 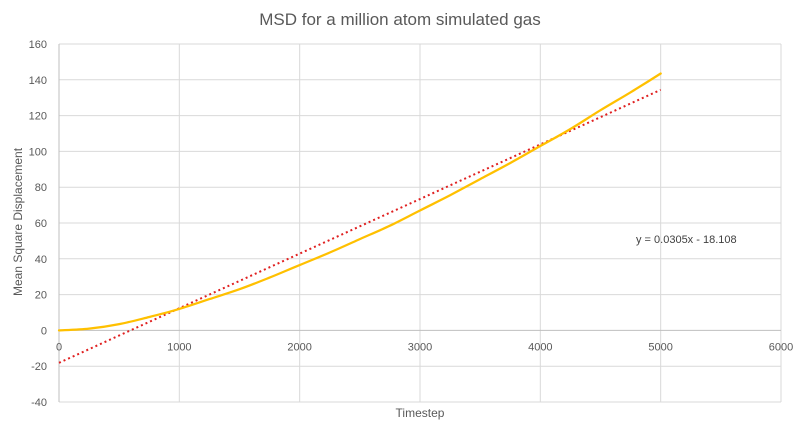 I want to click on x-tick-label: 6000, so click(x=781, y=347).